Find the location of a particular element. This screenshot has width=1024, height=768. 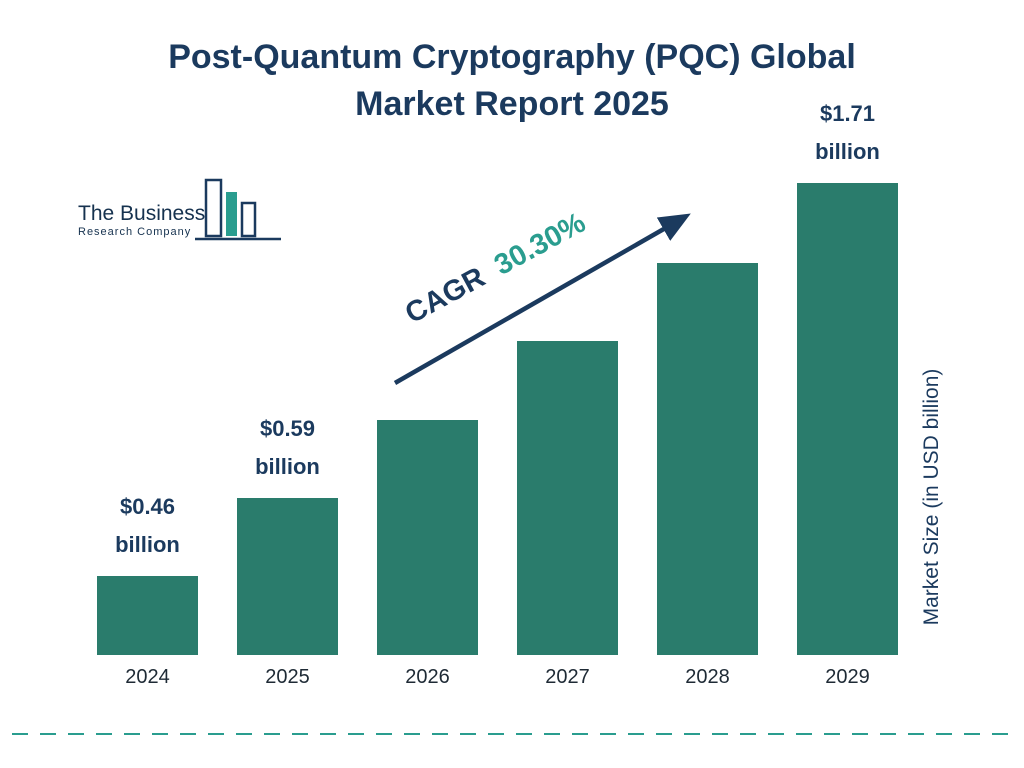

y-axis-label: Market Size (in USD billion) is located at coordinates (931, 497).